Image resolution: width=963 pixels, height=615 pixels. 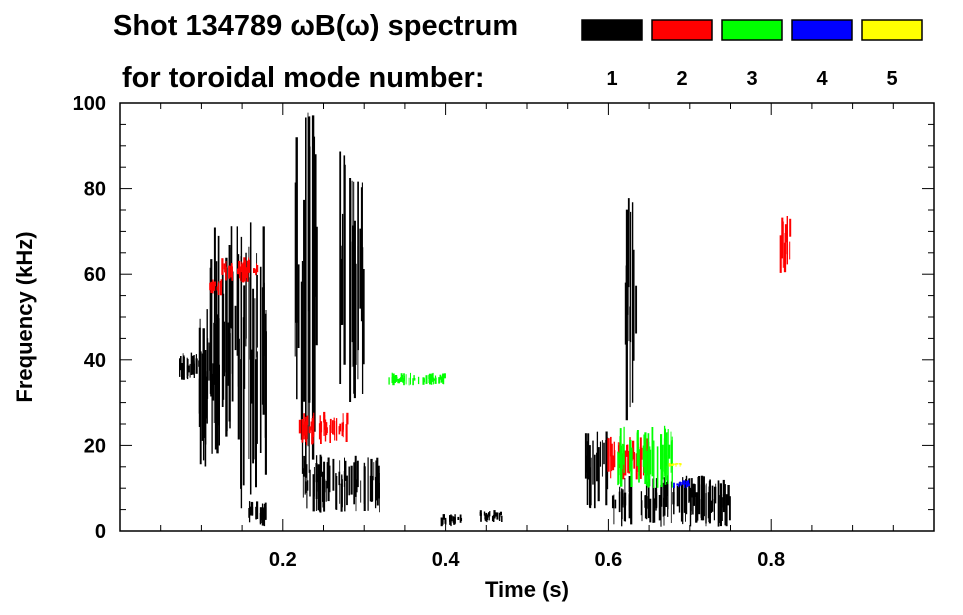 I want to click on y-tick-label: 60, so click(x=95, y=275).